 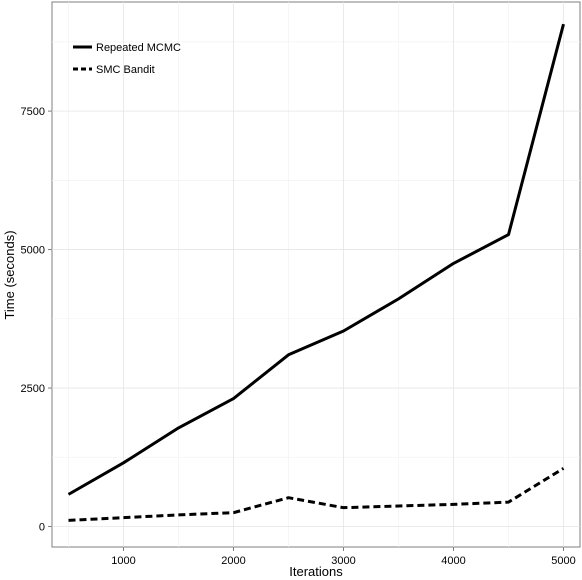 What do you see at coordinates (33, 251) in the screenshot?
I see `y-tick-label: 5000` at bounding box center [33, 251].